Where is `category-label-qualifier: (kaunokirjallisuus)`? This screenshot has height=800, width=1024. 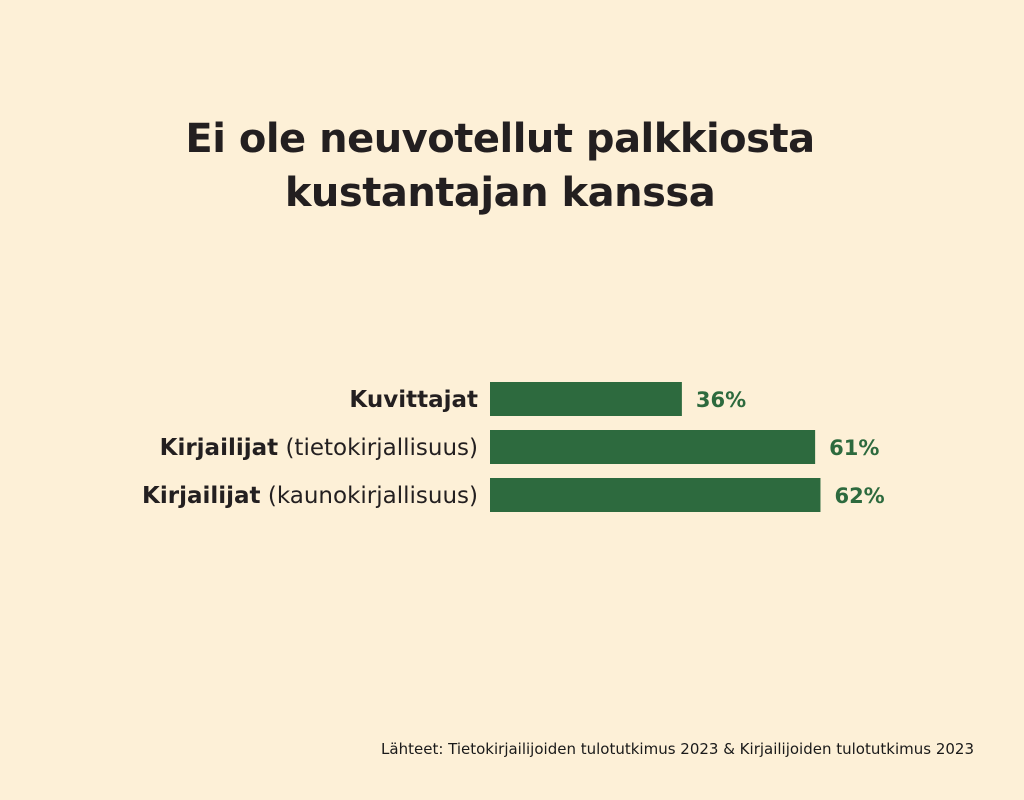 category-label-qualifier: (kaunokirjallisuus) is located at coordinates (369, 496).